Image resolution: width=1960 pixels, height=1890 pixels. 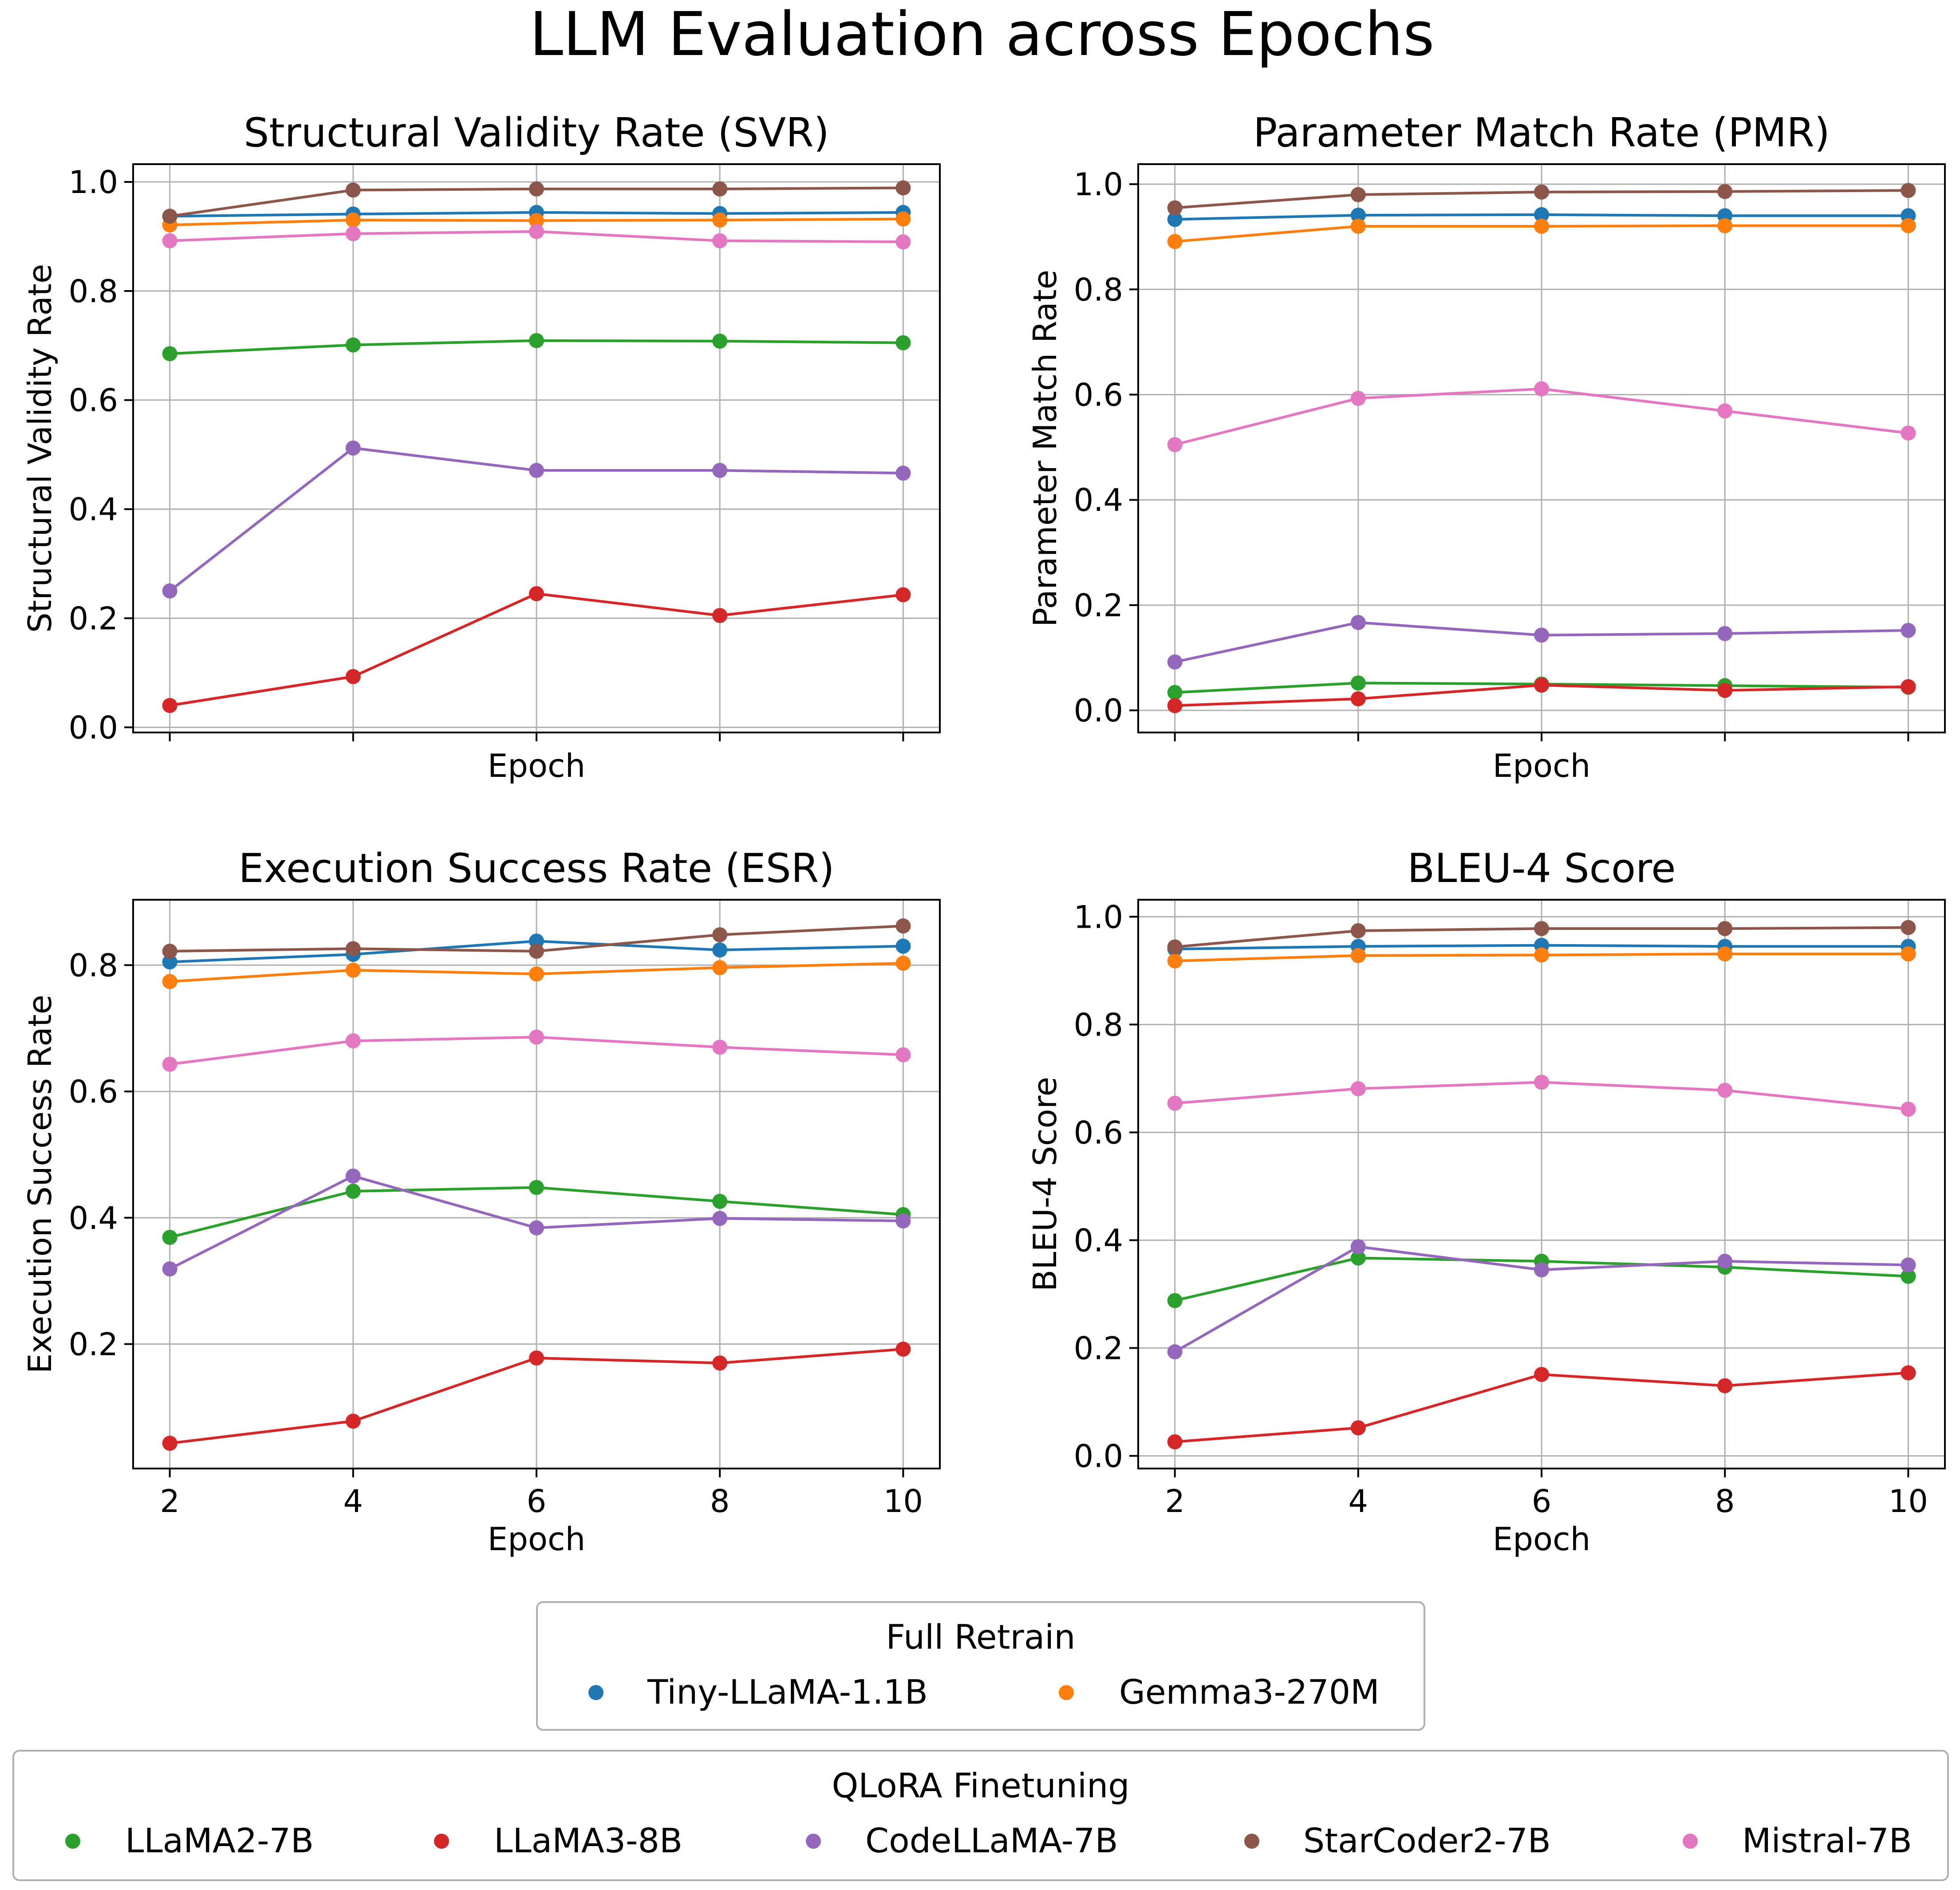 I want to click on y-axis-label: Execution Success Rate, so click(x=40, y=1184).